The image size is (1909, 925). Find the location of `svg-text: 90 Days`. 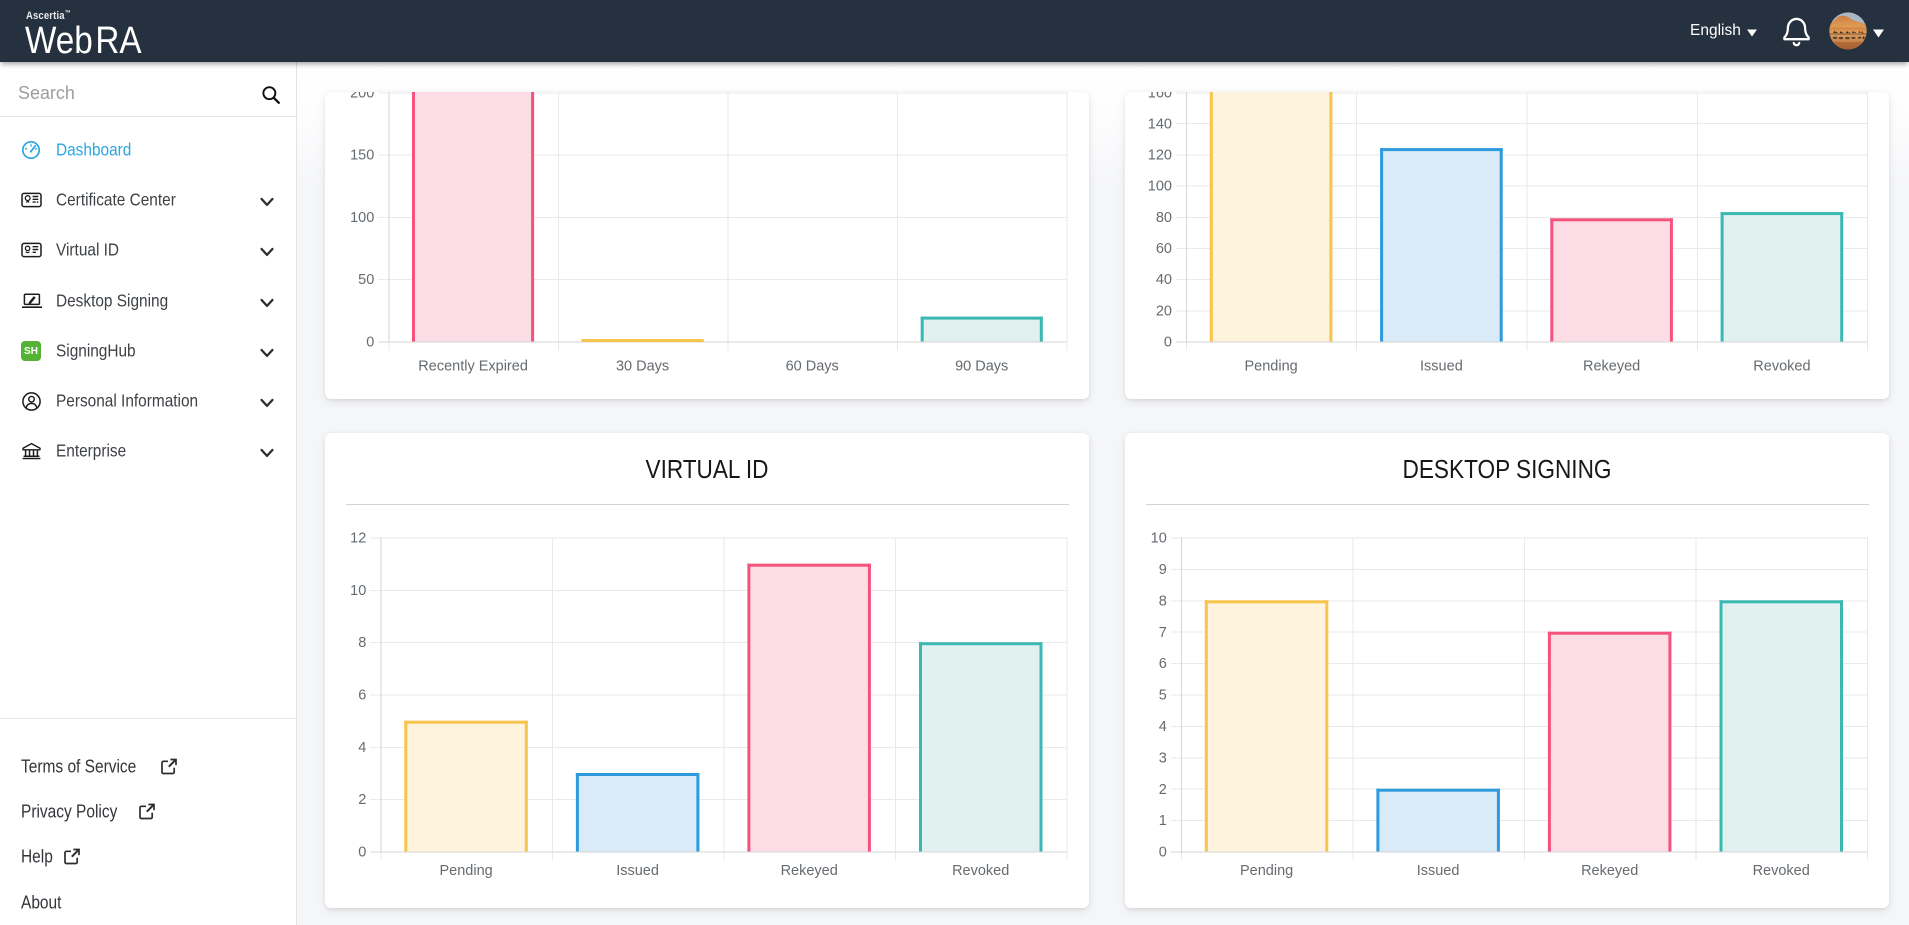

svg-text: 90 Days is located at coordinates (981, 366).